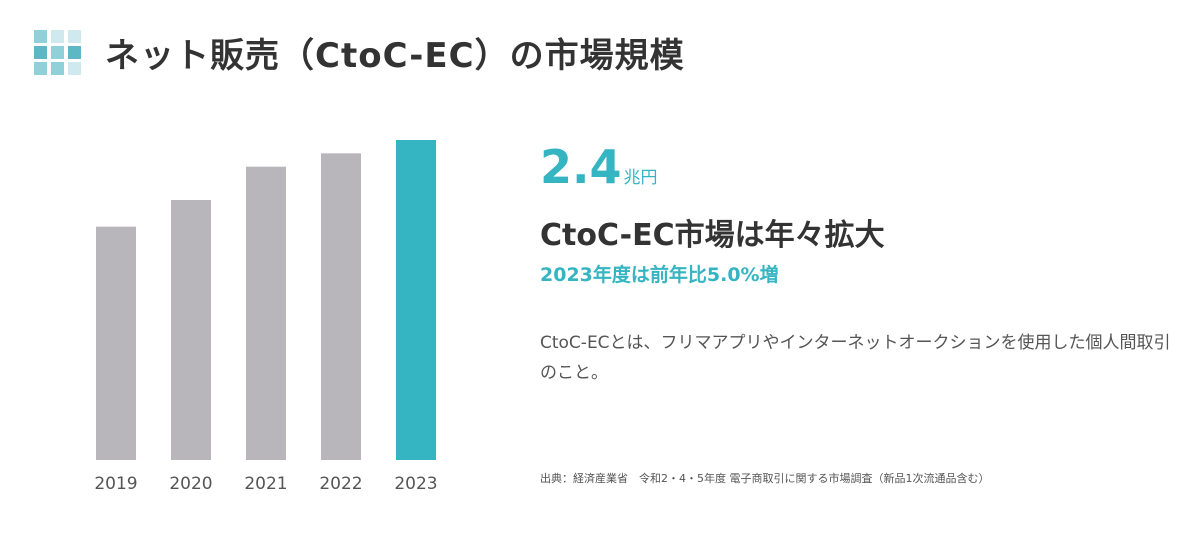 This screenshot has height=556, width=1200. What do you see at coordinates (57, 52) in the screenshot?
I see `grid-squares-icon` at bounding box center [57, 52].